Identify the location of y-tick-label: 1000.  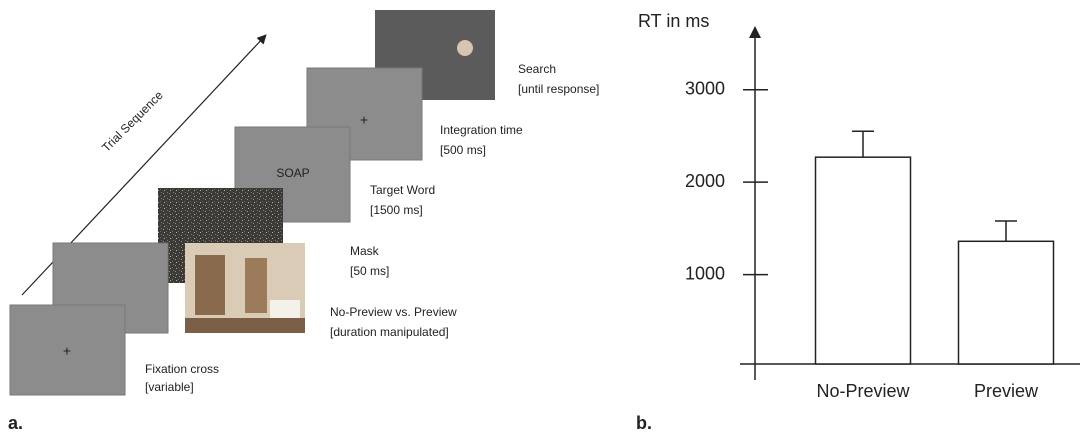
(705, 273).